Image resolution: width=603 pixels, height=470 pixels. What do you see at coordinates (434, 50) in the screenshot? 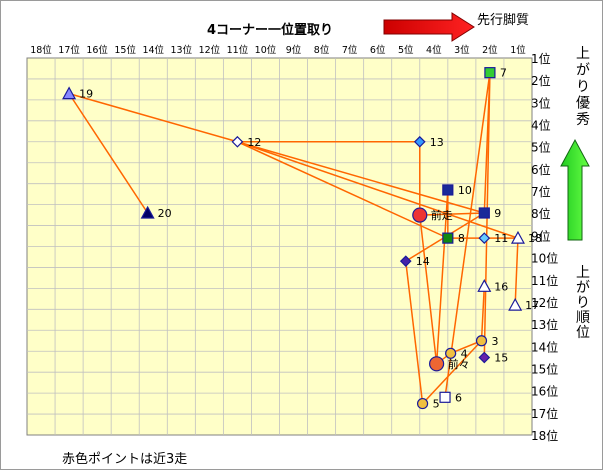
I see `x-tick-label: 4位` at bounding box center [434, 50].